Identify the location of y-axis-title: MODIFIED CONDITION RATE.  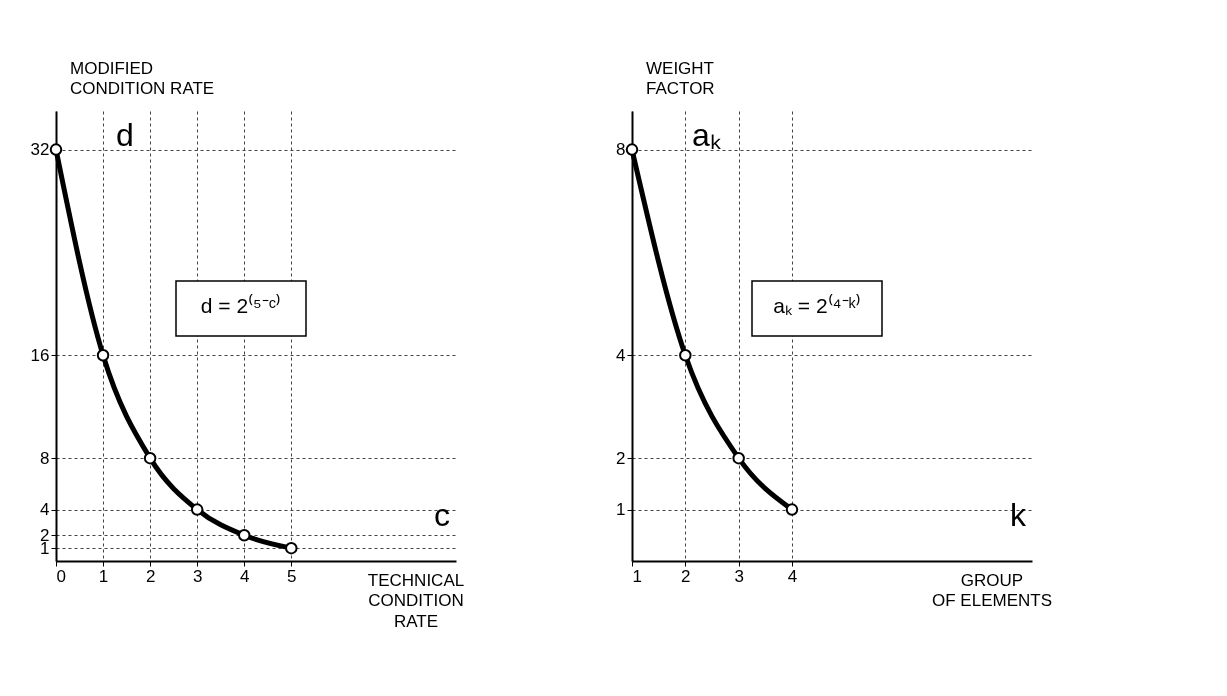
(142, 79).